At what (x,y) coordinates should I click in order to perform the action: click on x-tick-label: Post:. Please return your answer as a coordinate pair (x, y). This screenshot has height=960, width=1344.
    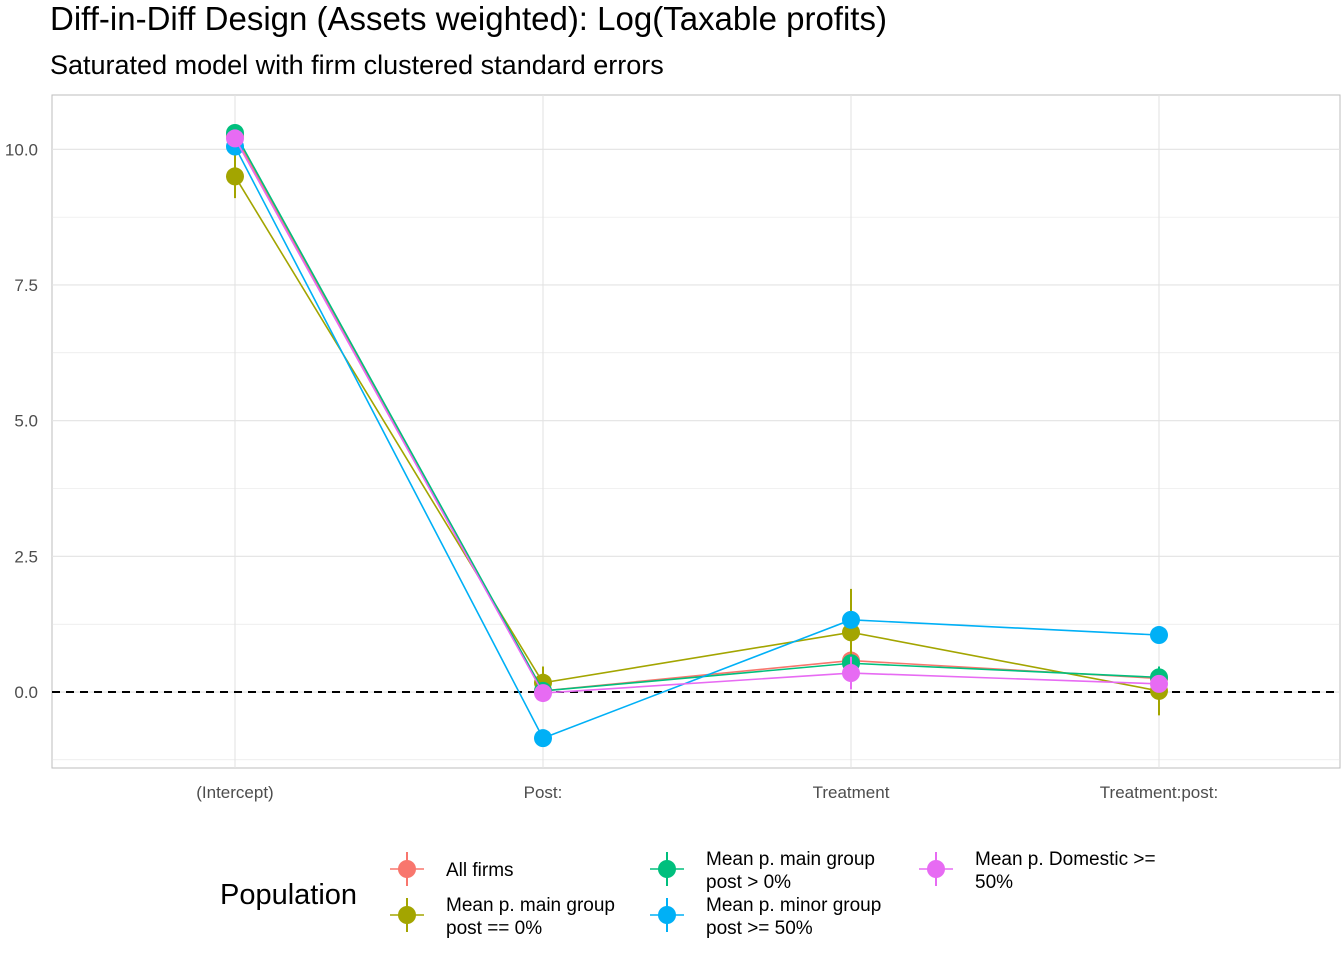
    Looking at the image, I should click on (543, 792).